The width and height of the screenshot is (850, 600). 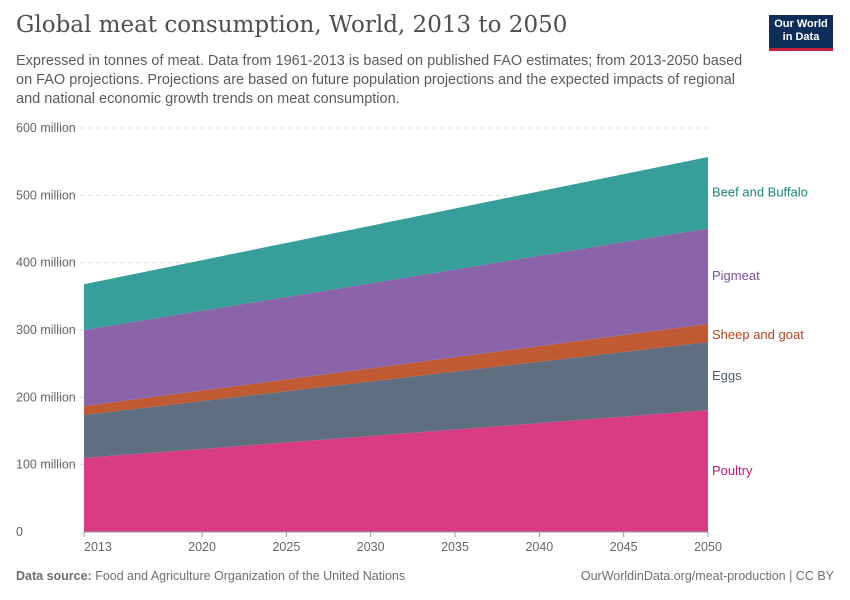 I want to click on y-tick-label: 100 million, so click(x=46, y=465).